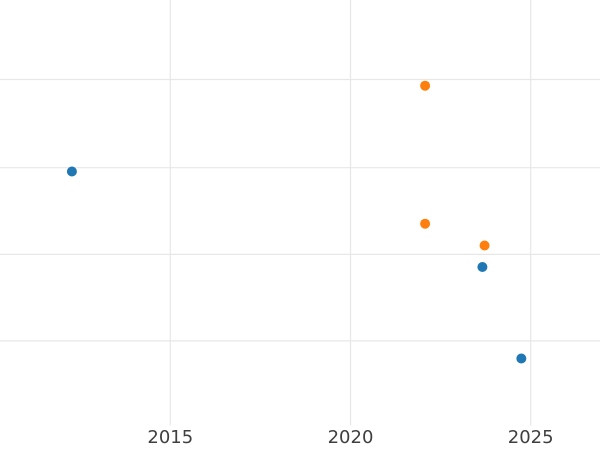 Image resolution: width=600 pixels, height=450 pixels. Describe the element at coordinates (530, 437) in the screenshot. I see `x-tick-label-2025: 2025` at that location.